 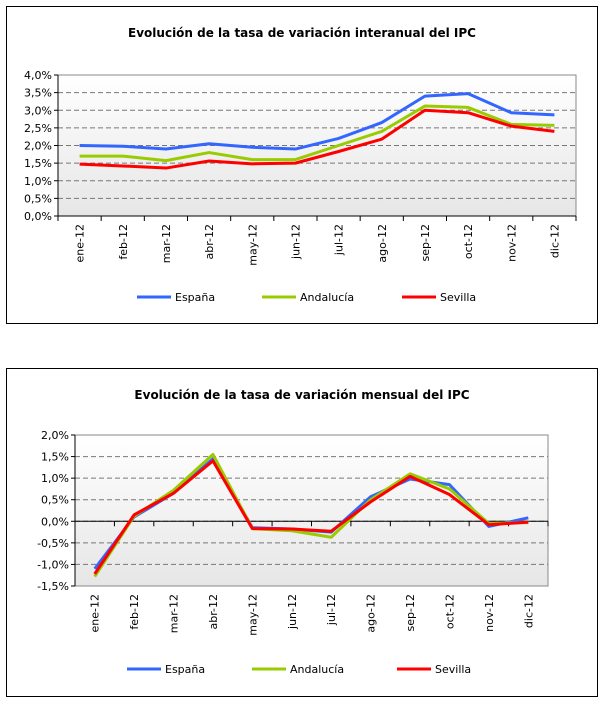 What do you see at coordinates (53, 543) in the screenshot?
I see `y-tick-label: -0,5%` at bounding box center [53, 543].